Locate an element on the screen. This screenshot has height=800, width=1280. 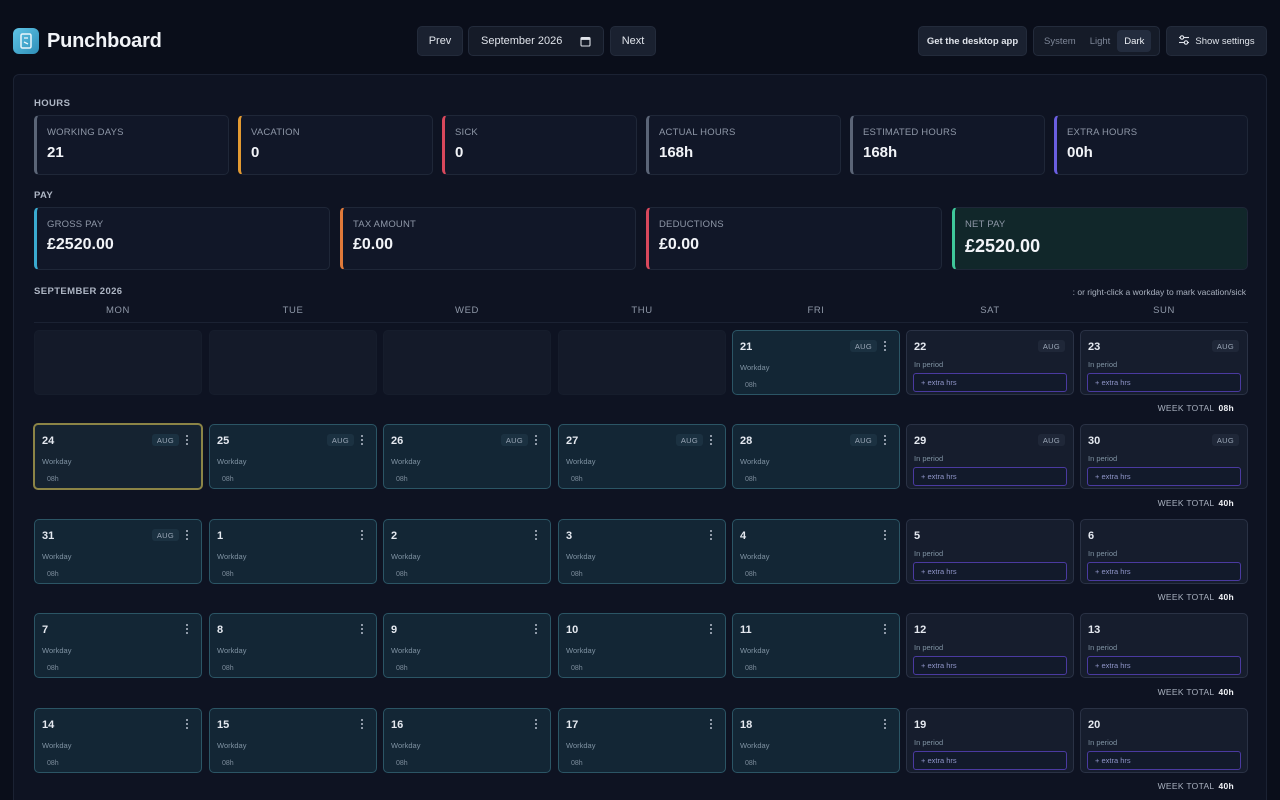
calendar-day: 8 Workday 08h is located at coordinates (293, 645).